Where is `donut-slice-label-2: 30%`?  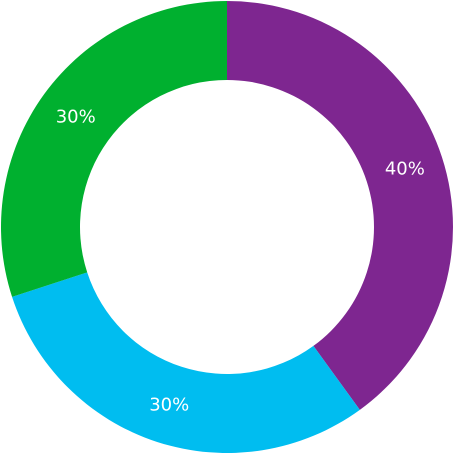
donut-slice-label-2: 30% is located at coordinates (169, 404).